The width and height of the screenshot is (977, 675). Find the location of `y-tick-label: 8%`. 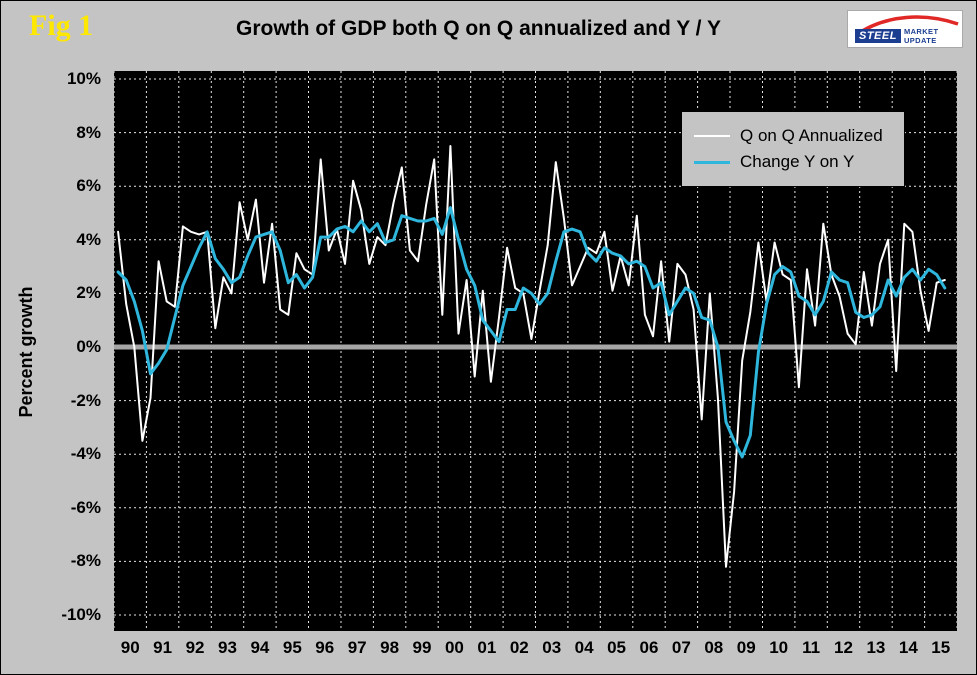

y-tick-label: 8% is located at coordinates (88, 132).